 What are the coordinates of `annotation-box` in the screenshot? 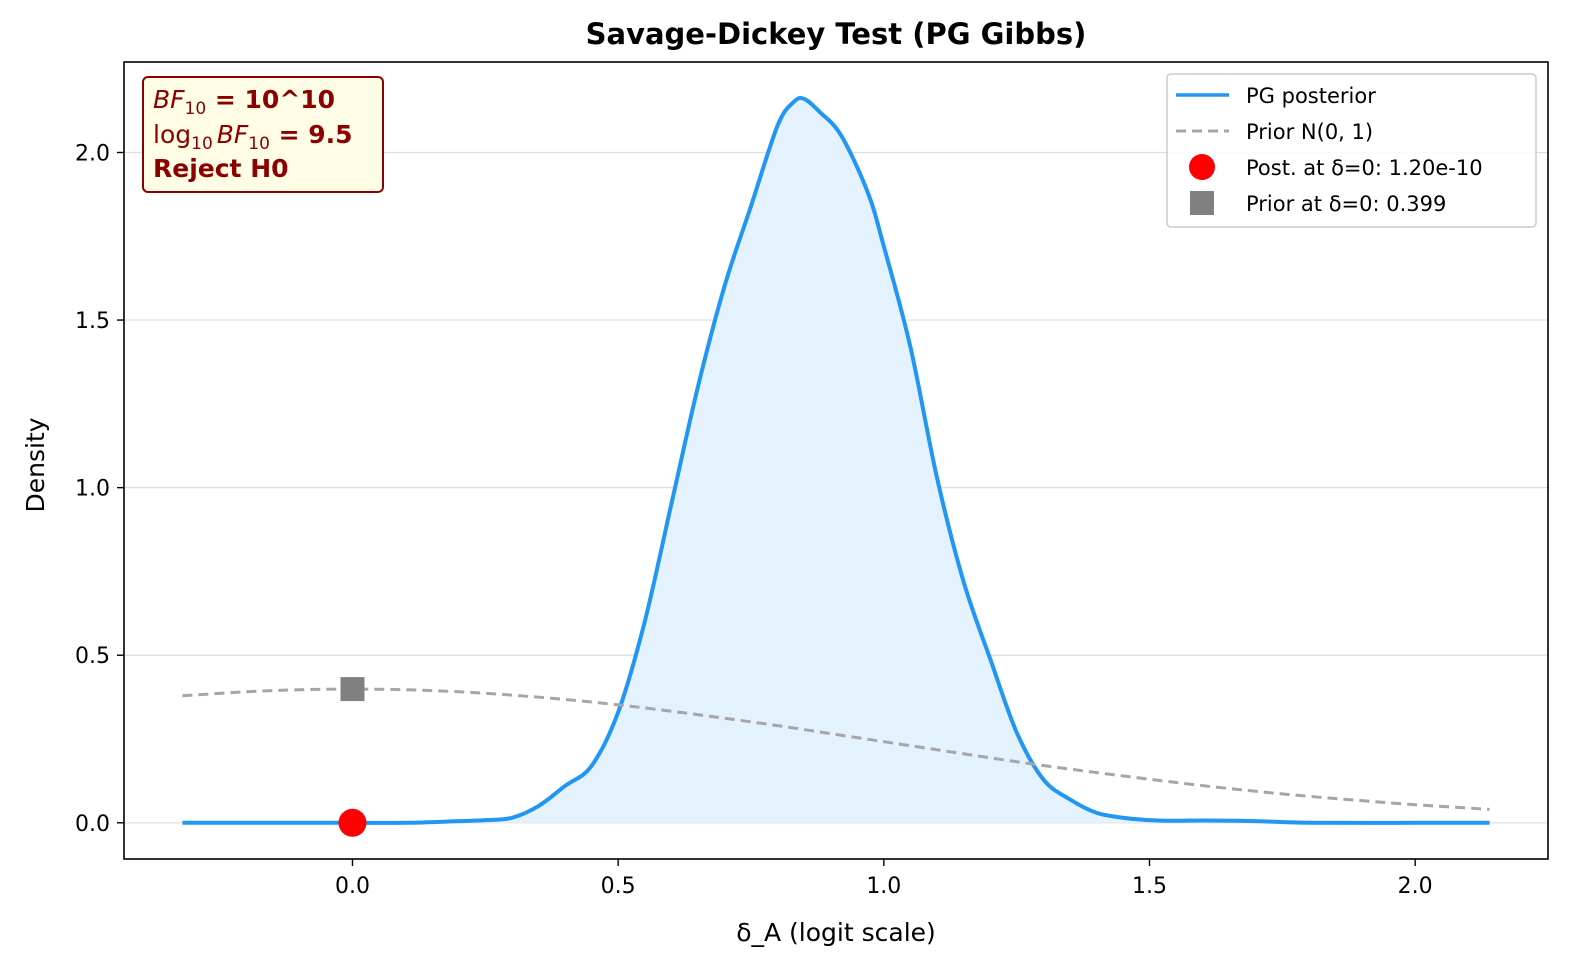 It's located at (263, 134).